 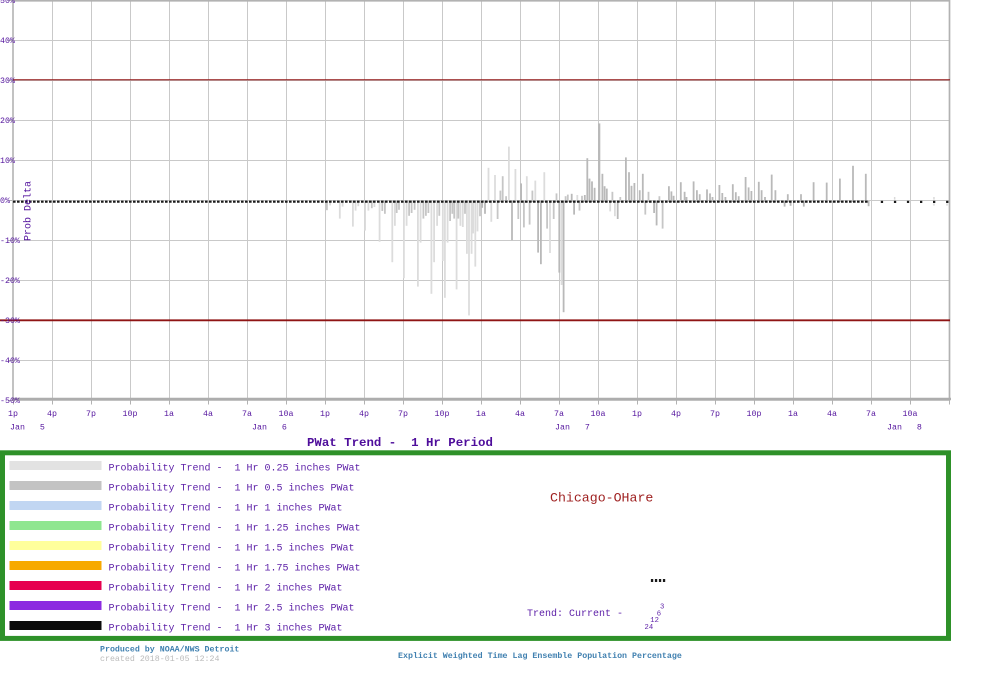 I want to click on svg-text:Probability Trend - 1 Hr 2.5: Probability Trend - 1 Hr 2.5 inches PWat, so click(x=232, y=608).